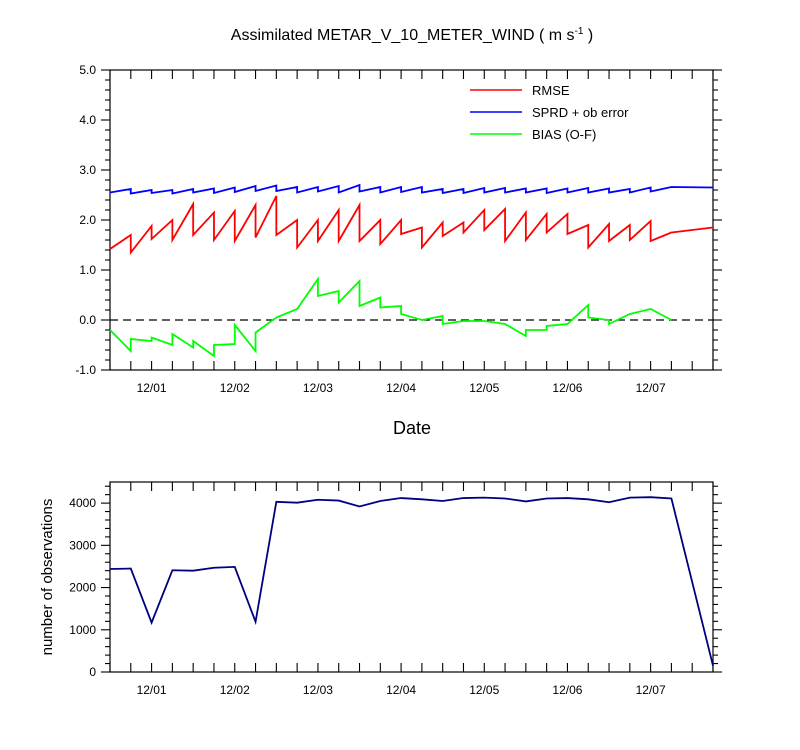  What do you see at coordinates (411, 189) in the screenshot?
I see `series-line-sprd-ob-error` at bounding box center [411, 189].